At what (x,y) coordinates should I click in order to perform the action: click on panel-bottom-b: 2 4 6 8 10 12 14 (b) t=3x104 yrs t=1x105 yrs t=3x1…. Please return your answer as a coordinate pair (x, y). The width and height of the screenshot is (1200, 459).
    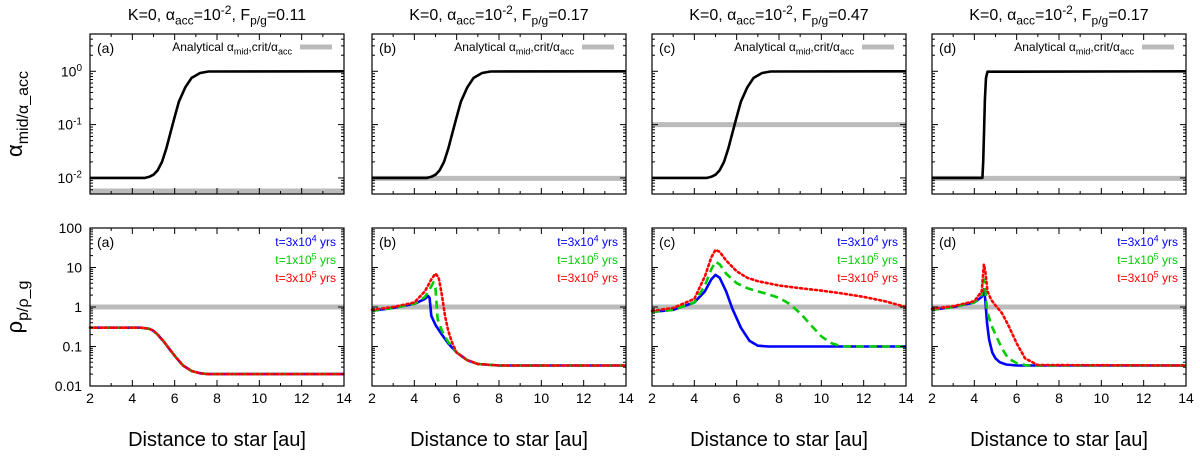
    Looking at the image, I should click on (501, 339).